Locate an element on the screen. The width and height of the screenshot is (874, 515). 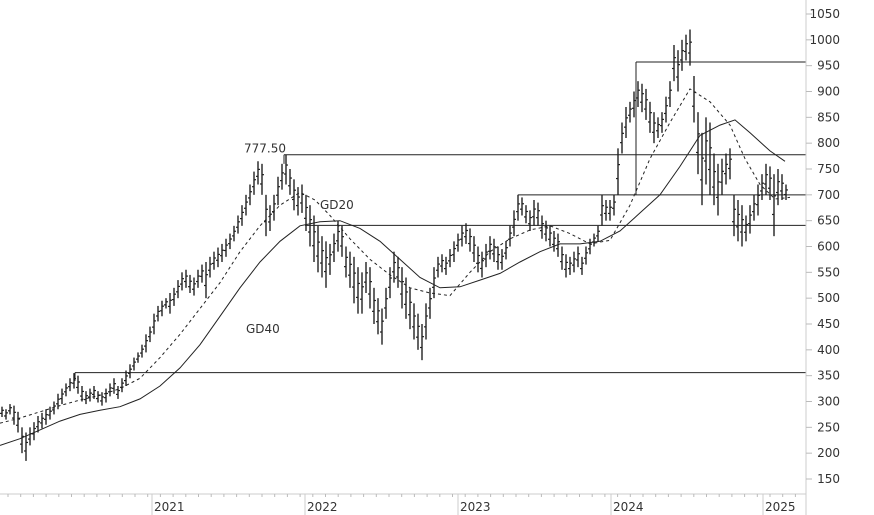
y-tick-label: 350 is located at coordinates (828, 376).